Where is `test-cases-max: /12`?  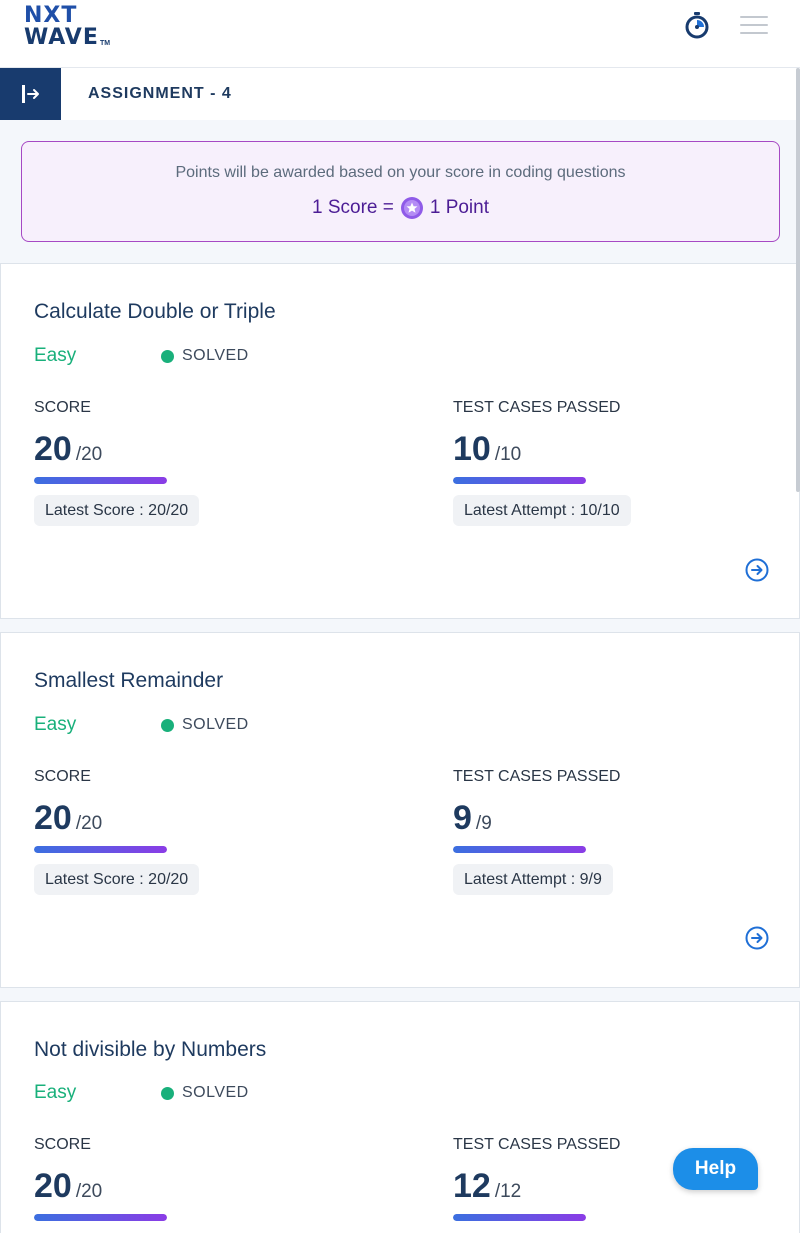 test-cases-max: /12 is located at coordinates (508, 1191).